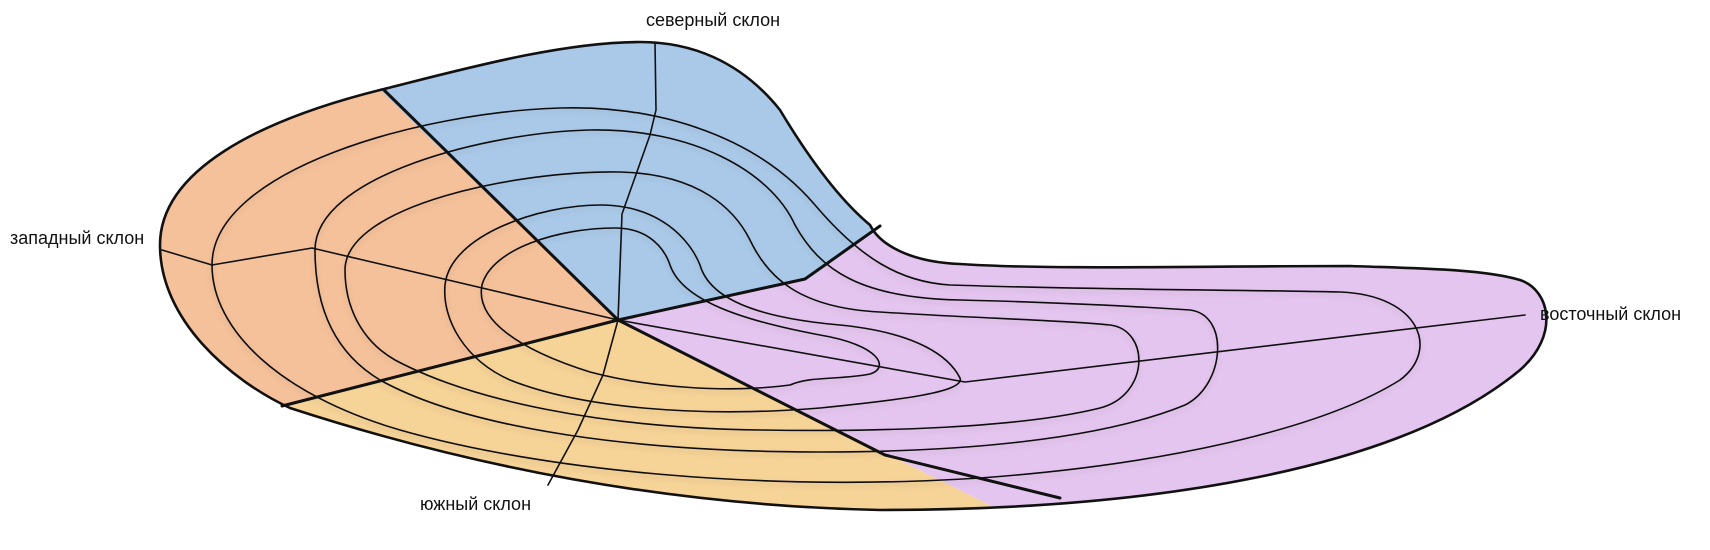  Describe the element at coordinates (1071, 348) in the screenshot. I see `east-spoke` at that location.